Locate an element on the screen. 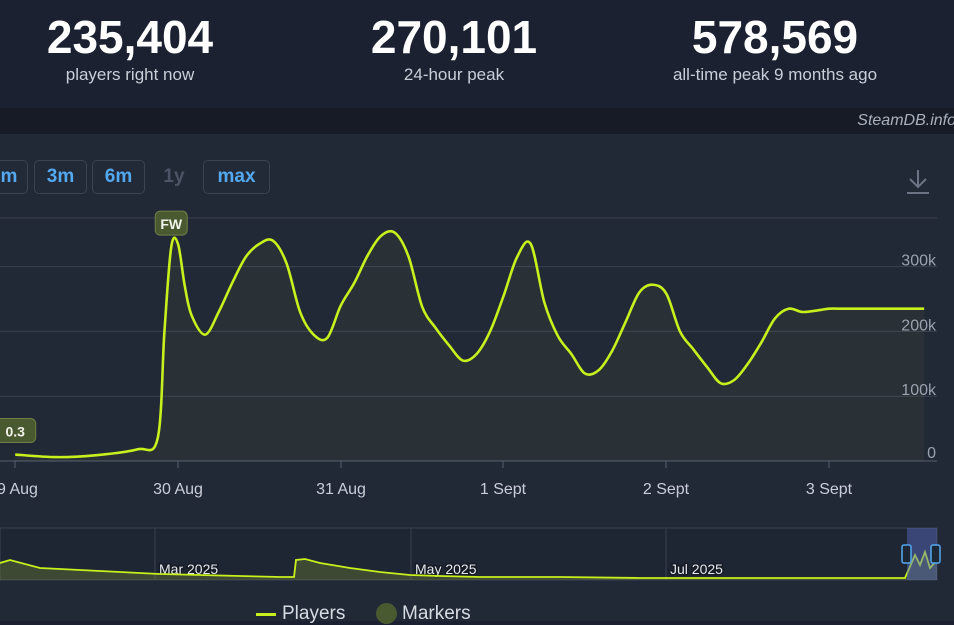  zoom-6m-button: 6m is located at coordinates (118, 177).